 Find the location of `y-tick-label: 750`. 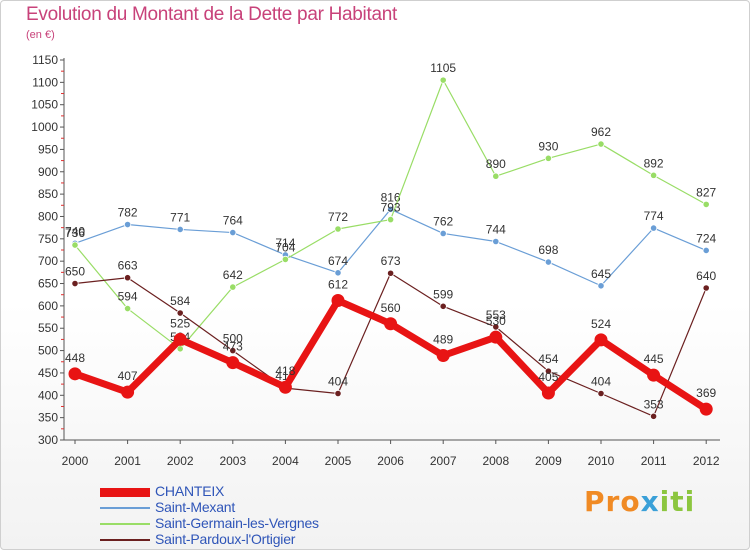

y-tick-label: 750 is located at coordinates (48, 239).